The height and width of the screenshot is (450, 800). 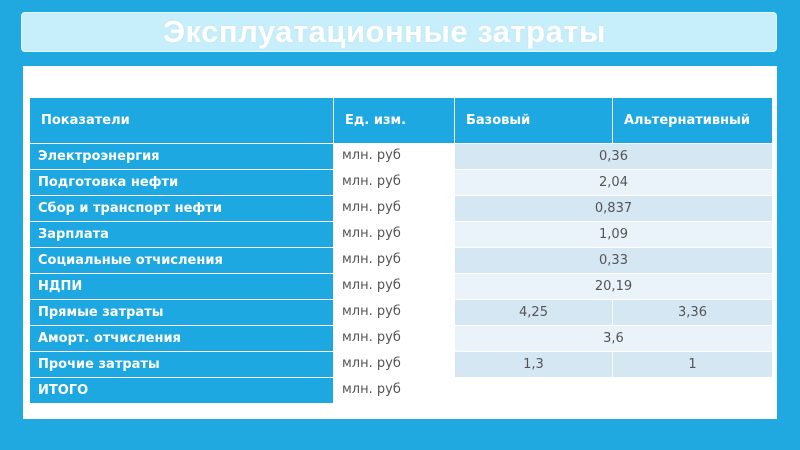 What do you see at coordinates (384, 31) in the screenshot?
I see `slide-title: Эксплуатационные затраты` at bounding box center [384, 31].